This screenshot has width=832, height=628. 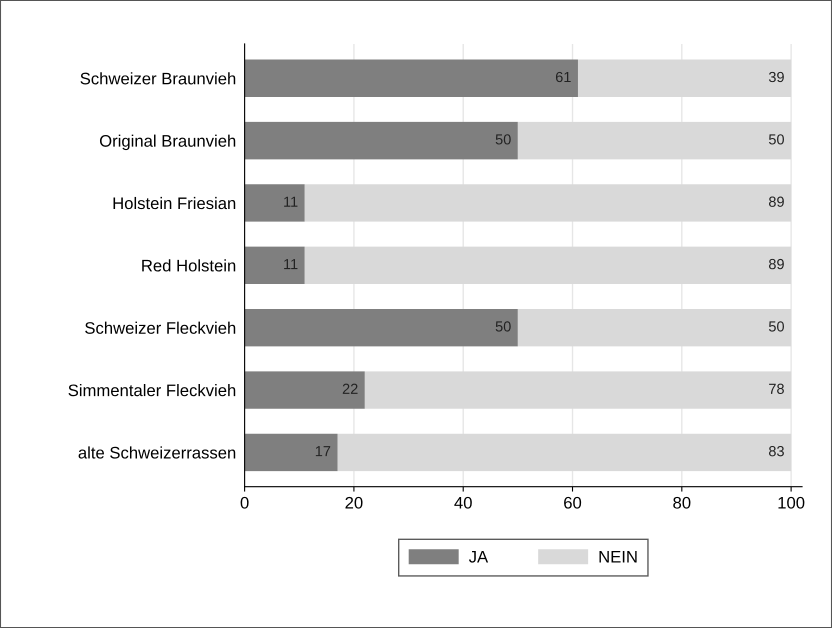 What do you see at coordinates (175, 203) in the screenshot?
I see `y-tick-label: Holstein Friesian` at bounding box center [175, 203].